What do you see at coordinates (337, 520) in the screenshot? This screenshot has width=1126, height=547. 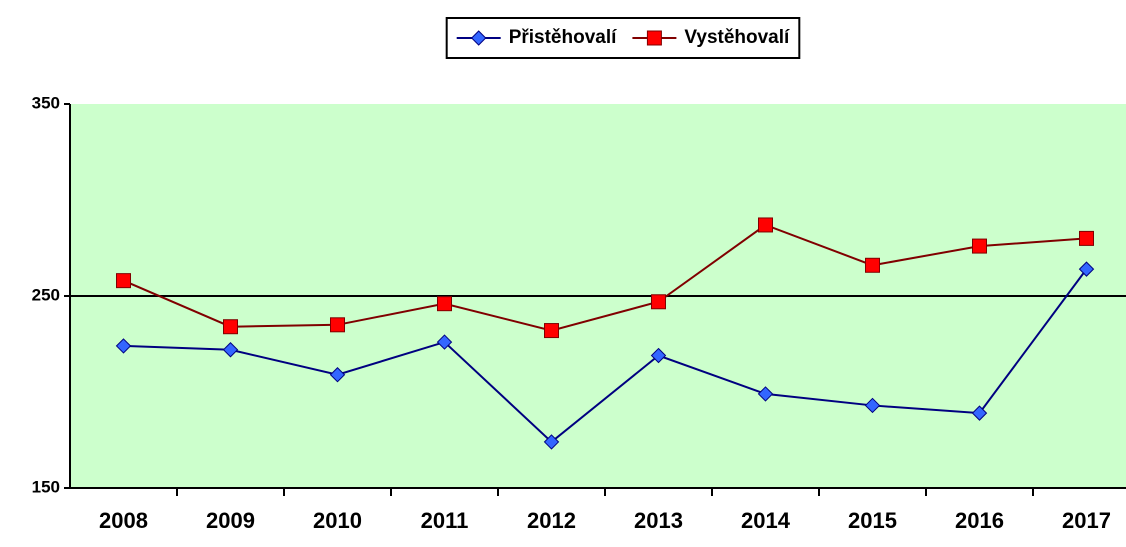 I see `x-tick-label: 2010` at bounding box center [337, 520].